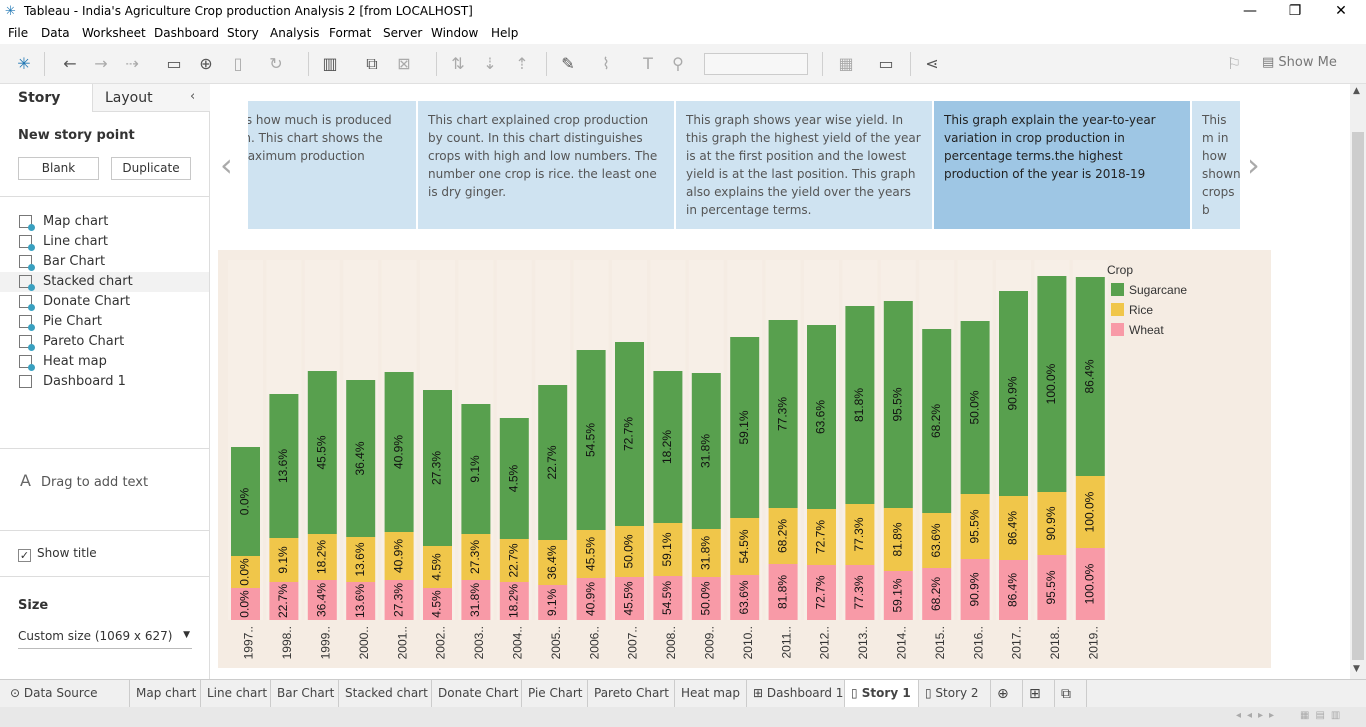  What do you see at coordinates (57, 554) in the screenshot?
I see `show-title-checkbox: ✓ Show title` at bounding box center [57, 554].